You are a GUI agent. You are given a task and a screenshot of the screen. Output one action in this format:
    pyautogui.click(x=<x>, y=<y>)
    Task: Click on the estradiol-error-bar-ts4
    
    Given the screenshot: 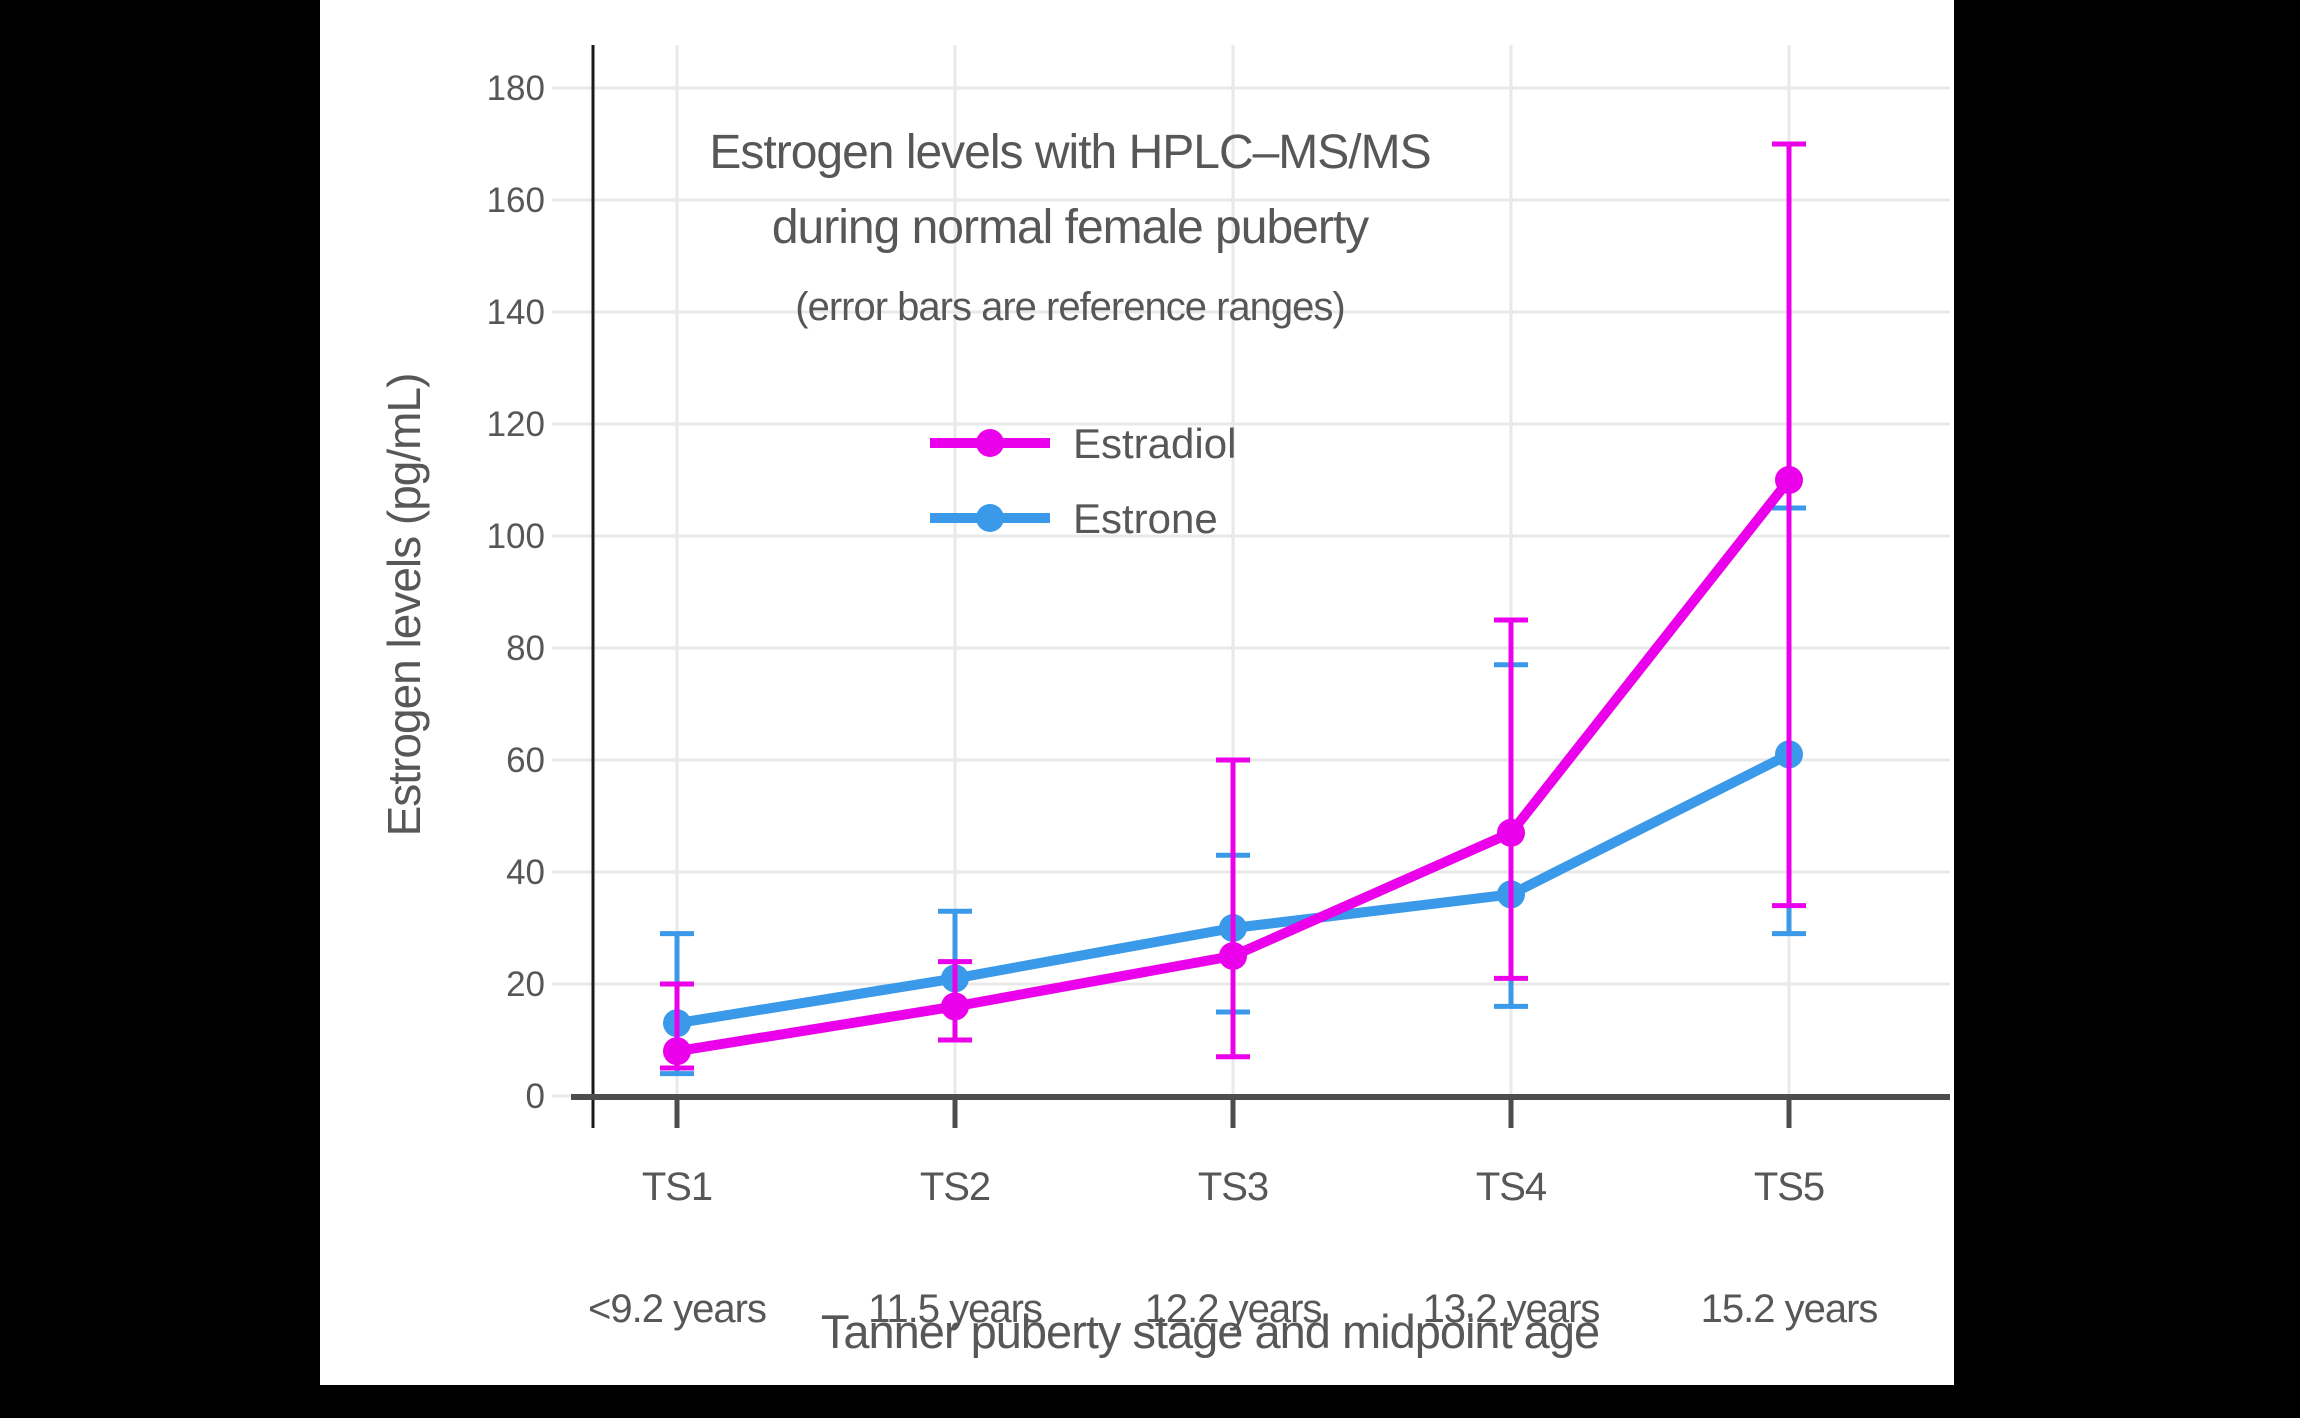 What is the action you would take?
    pyautogui.click(x=1511, y=799)
    